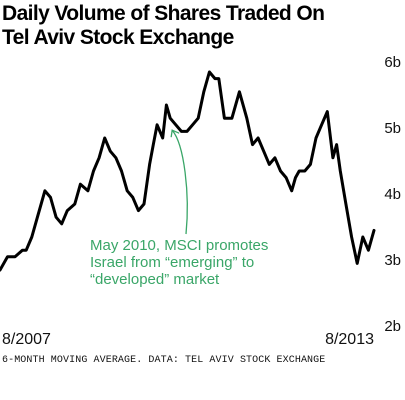 The height and width of the screenshot is (400, 405). Describe the element at coordinates (172, 262) in the screenshot. I see `annotation-line-2: Israel from “emerging” to` at that location.